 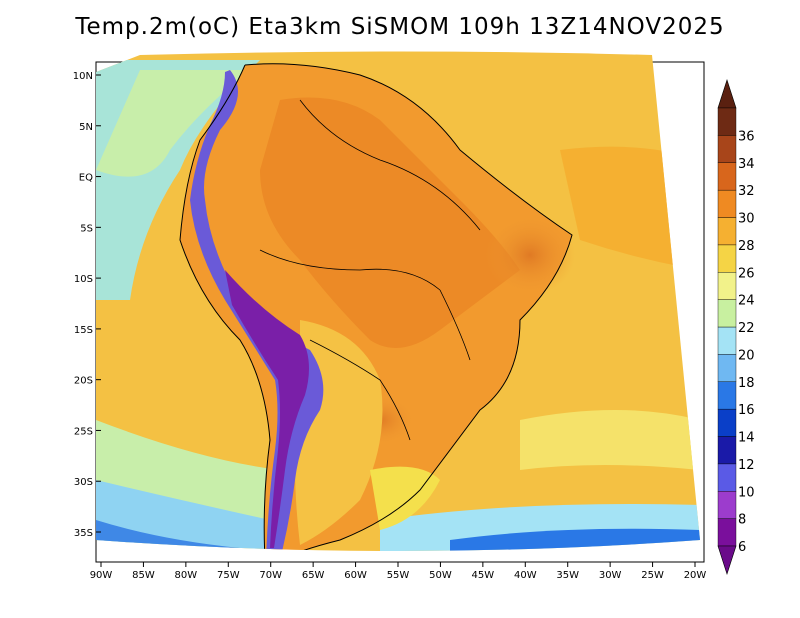 I want to click on lat-tick-label: 5S, so click(x=86, y=228).